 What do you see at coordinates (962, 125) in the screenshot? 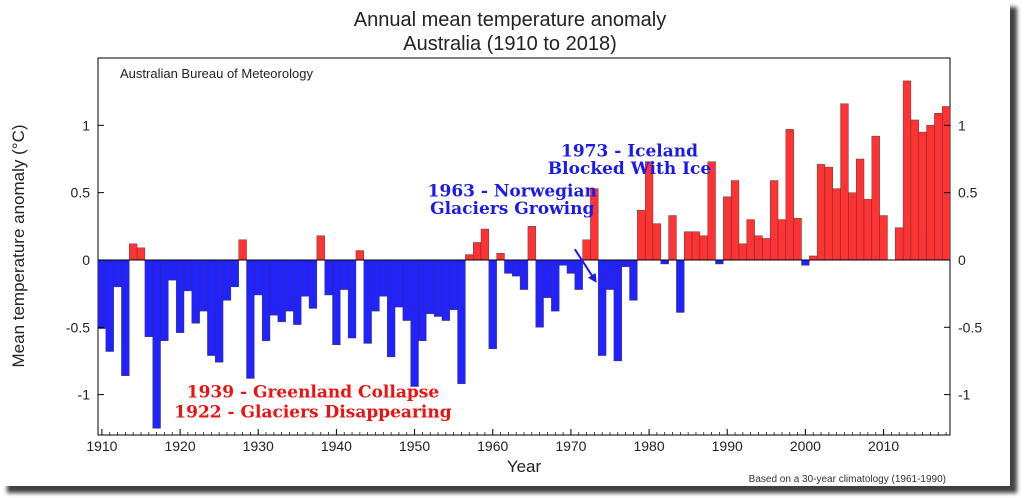
I see `y-tick-label-right: 1` at bounding box center [962, 125].